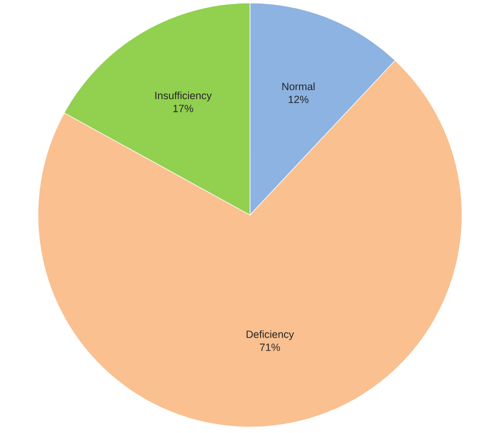 This screenshot has width=486, height=433. Describe the element at coordinates (183, 108) in the screenshot. I see `data-label: 17%` at that location.